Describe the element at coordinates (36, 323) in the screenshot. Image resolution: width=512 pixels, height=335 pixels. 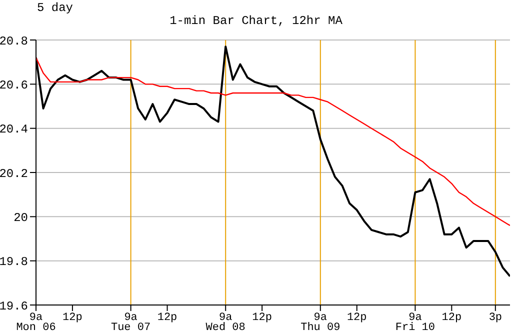
I see `x-tick-label: 9a Mon 06` at that location.